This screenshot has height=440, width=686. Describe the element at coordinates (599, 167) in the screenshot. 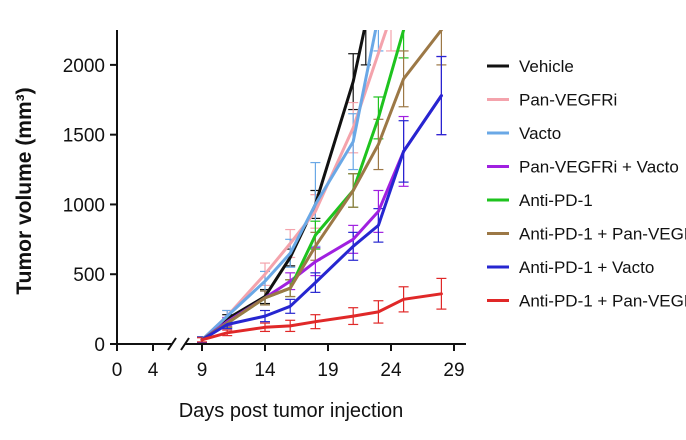

I see `legend-label-pan-vegfri-vacto: Pan-VEGFRi + Vacto` at that location.